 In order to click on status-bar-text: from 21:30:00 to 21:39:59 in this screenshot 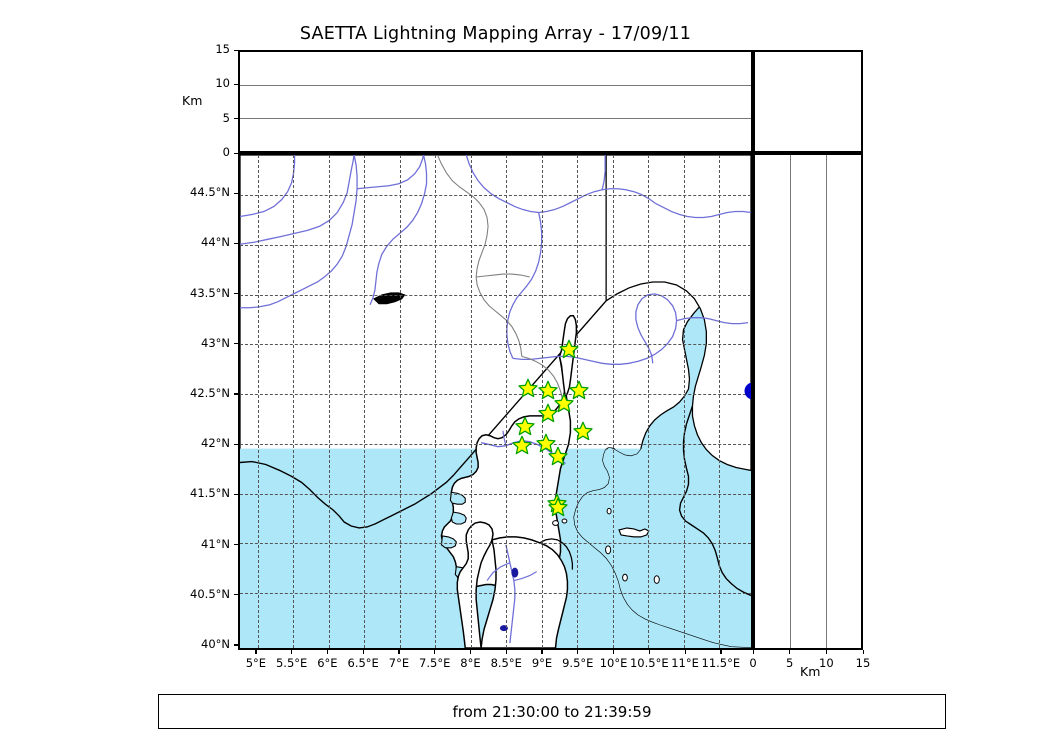, I will do `click(552, 711)`.